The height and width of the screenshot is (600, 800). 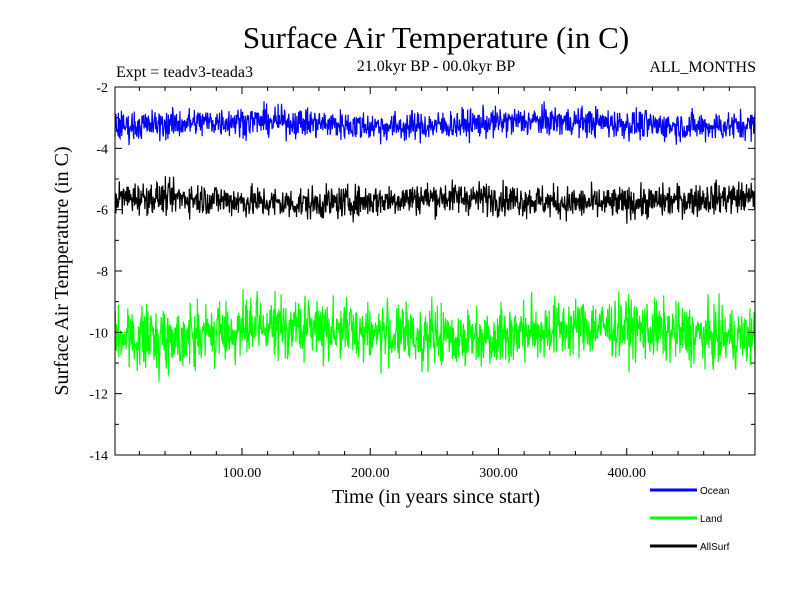 What do you see at coordinates (102, 272) in the screenshot?
I see `y-tick-label: -8` at bounding box center [102, 272].